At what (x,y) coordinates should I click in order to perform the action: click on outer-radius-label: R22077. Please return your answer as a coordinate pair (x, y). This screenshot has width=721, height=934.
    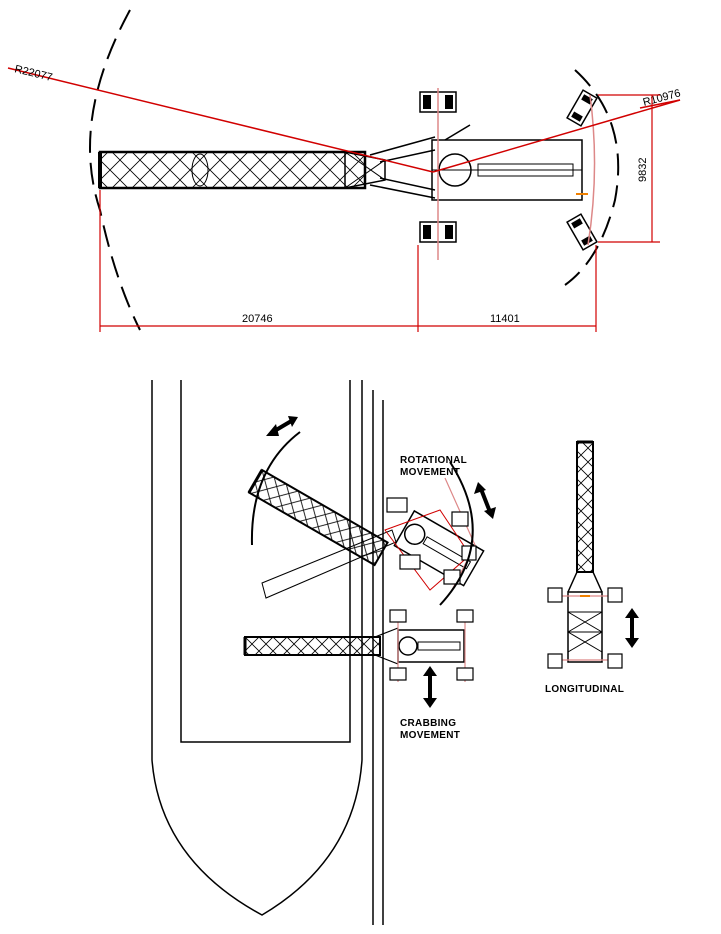
    Looking at the image, I should click on (33, 73).